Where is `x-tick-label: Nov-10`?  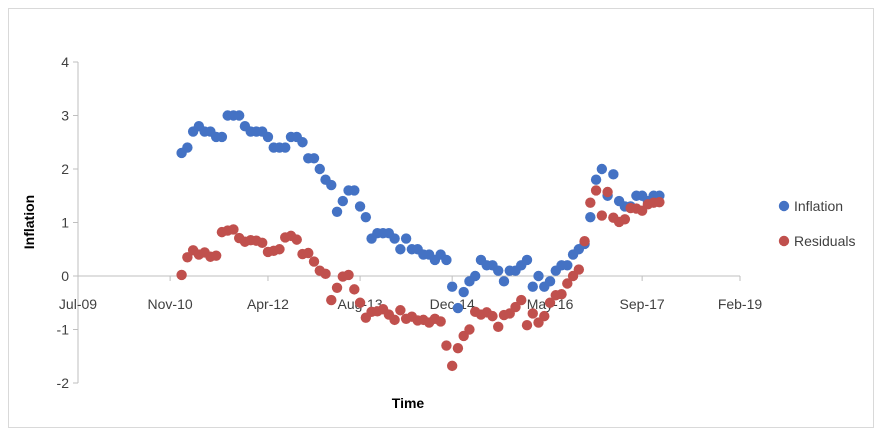
x-tick-label: Nov-10 is located at coordinates (170, 304).